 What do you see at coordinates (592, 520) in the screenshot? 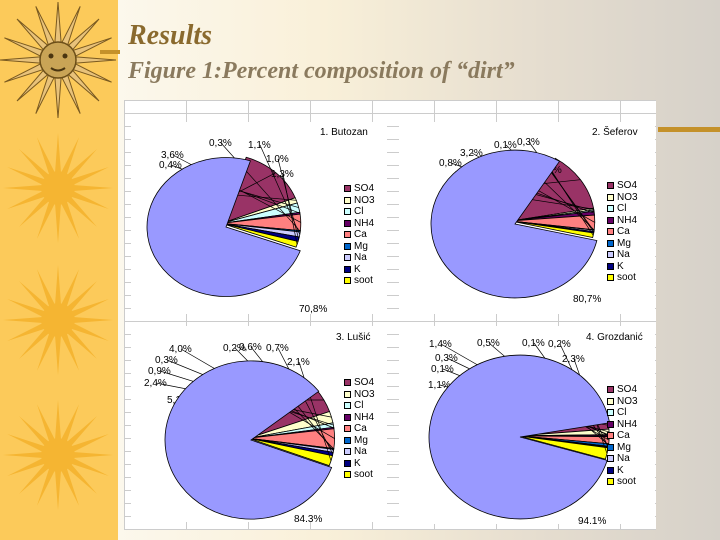
I see `data-label: 94,1%` at bounding box center [592, 520].